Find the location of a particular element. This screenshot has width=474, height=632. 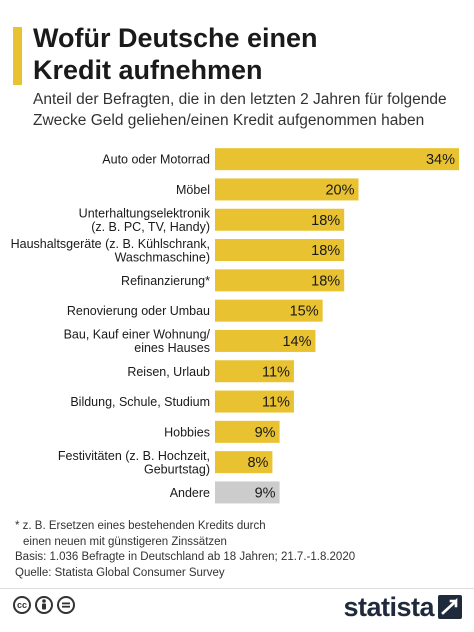

chart-title: Wofür Deutsche einen Kredit aufnehmen is located at coordinates (243, 54).